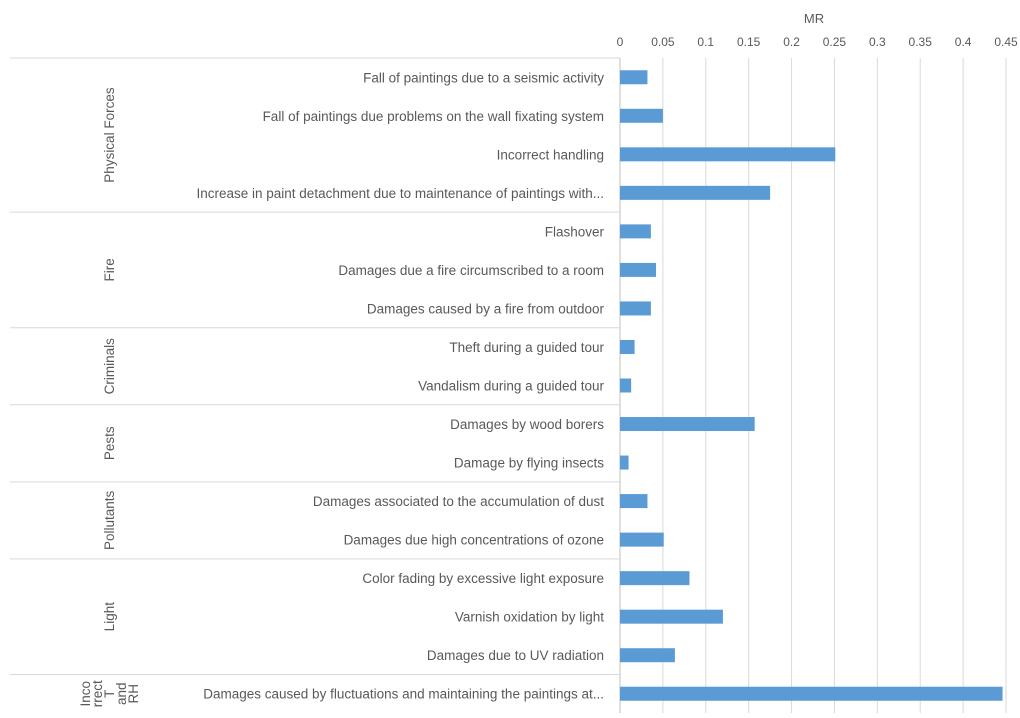 The image size is (1020, 718). What do you see at coordinates (133, 694) in the screenshot?
I see `group-label-line: RH` at bounding box center [133, 694].